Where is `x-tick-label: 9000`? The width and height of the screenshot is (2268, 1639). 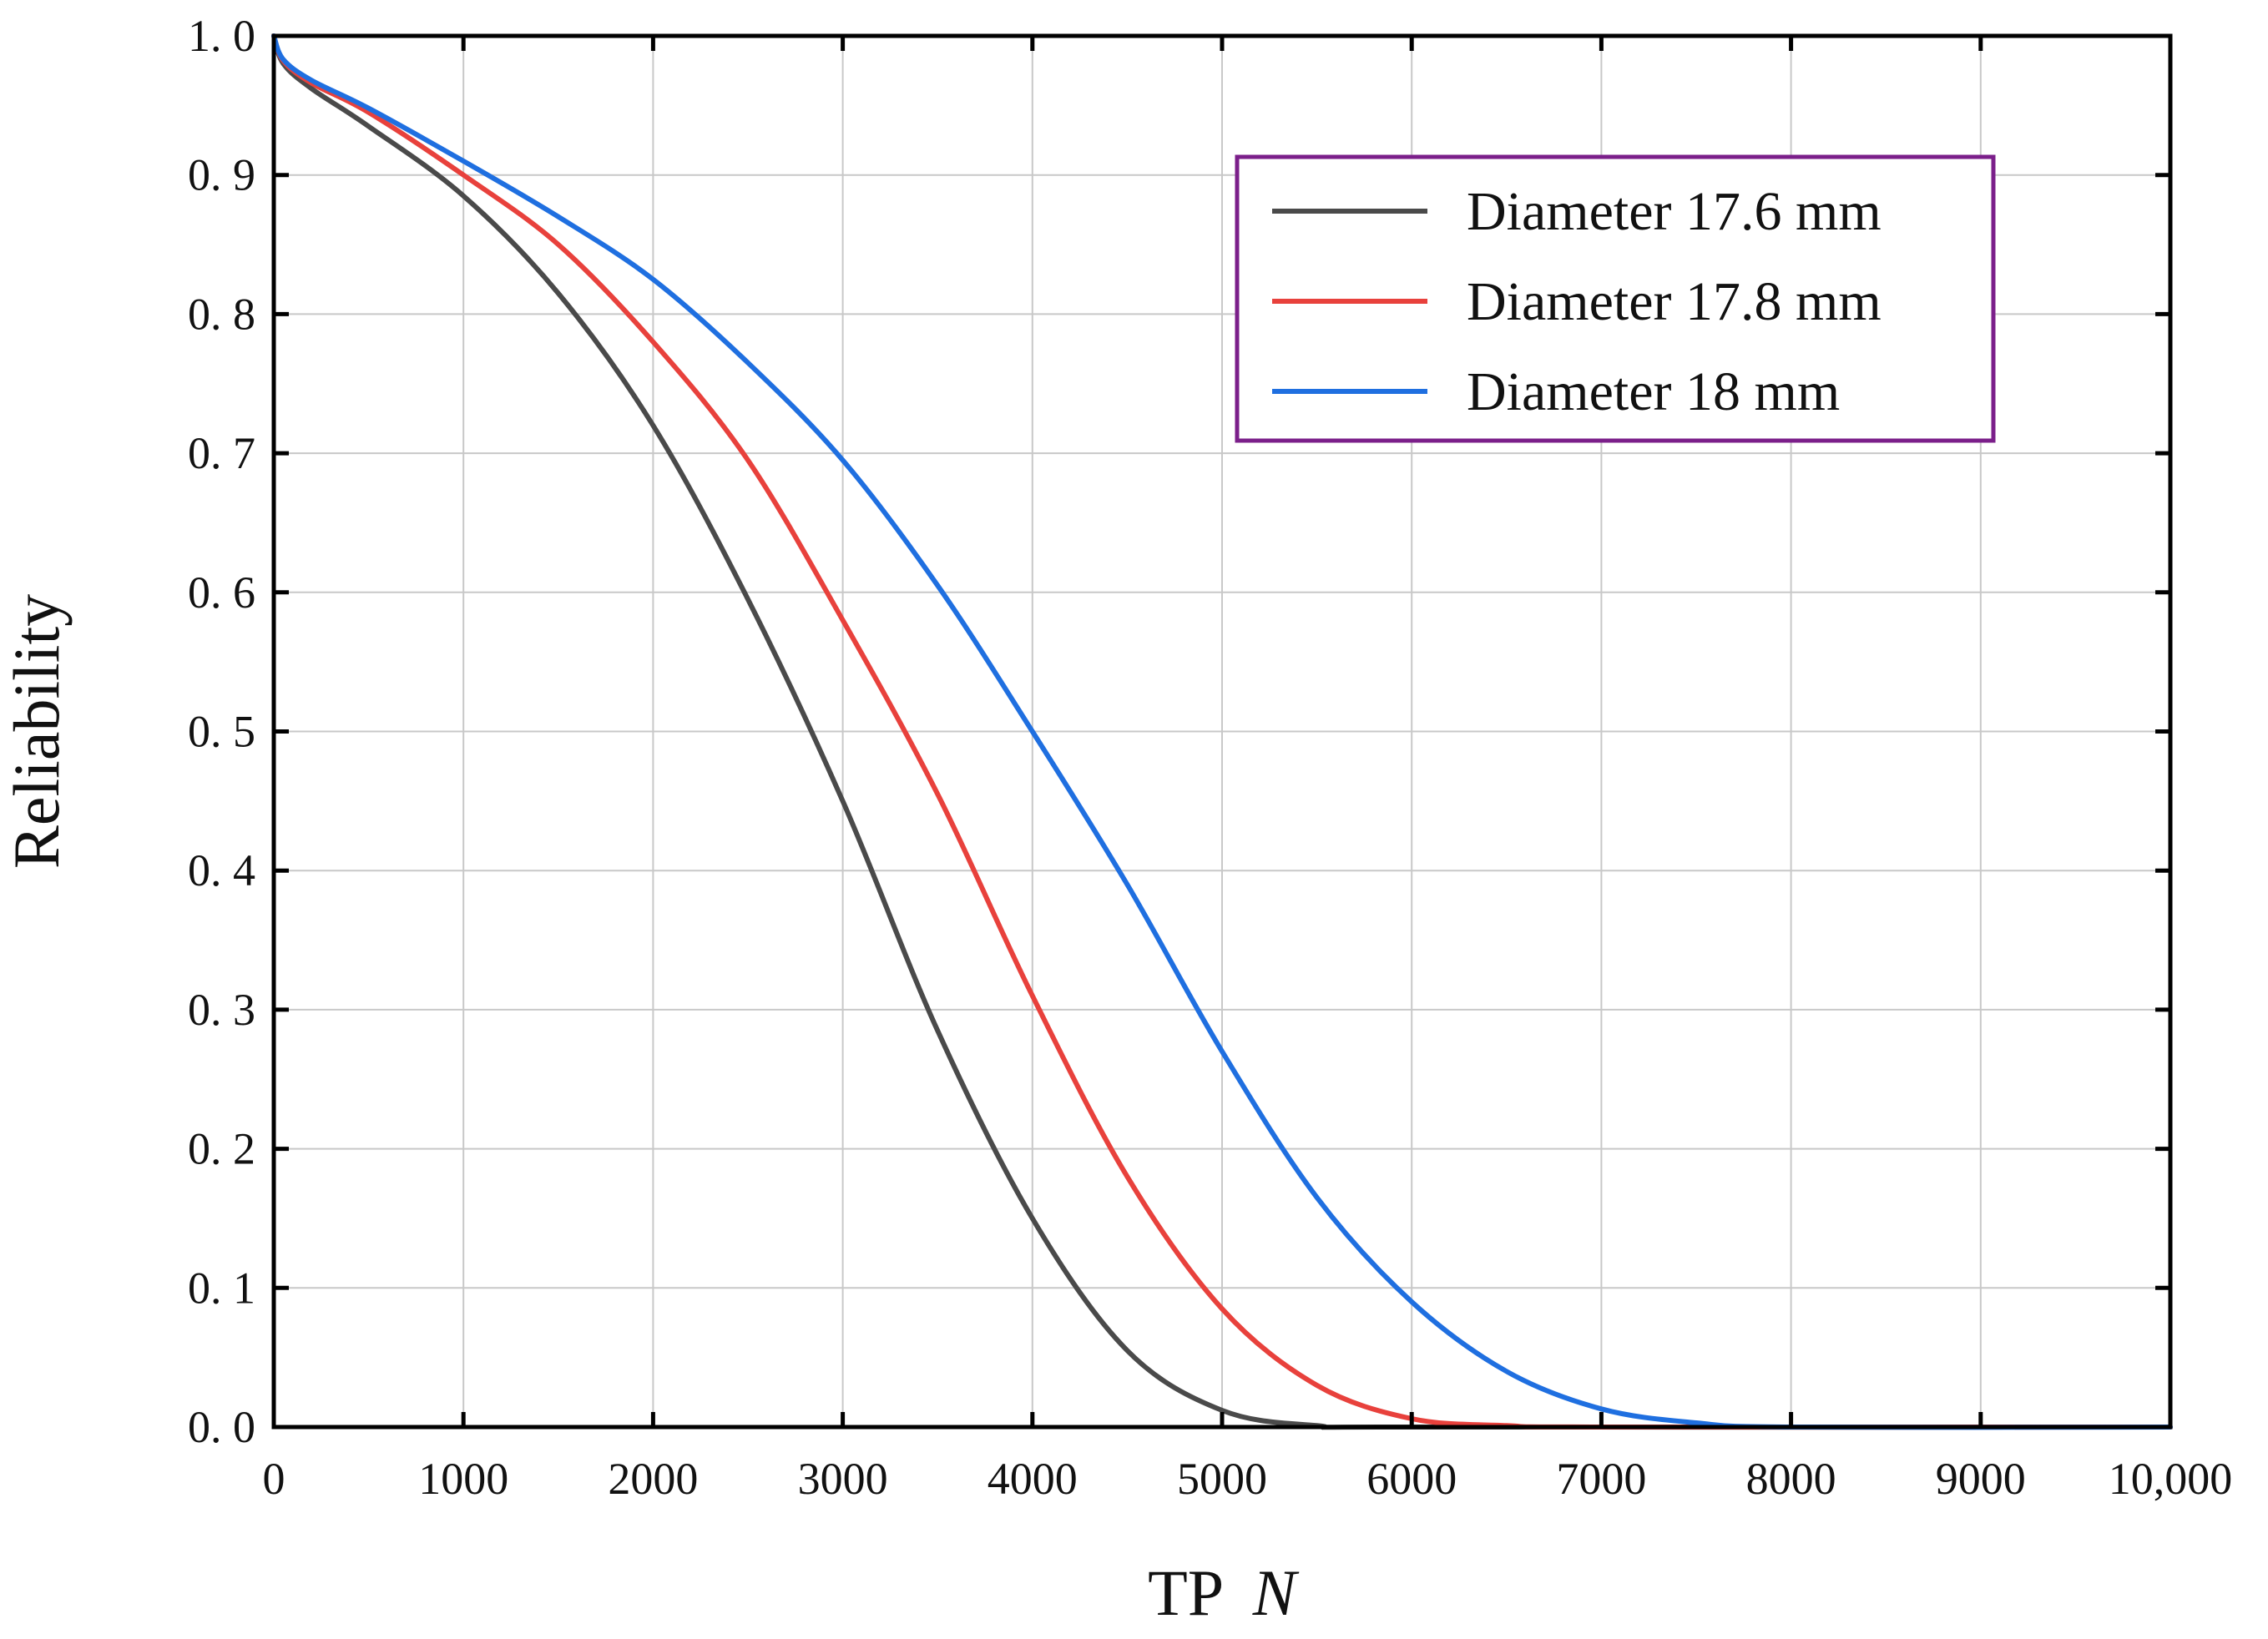 x-tick-label: 9000 is located at coordinates (1981, 1479).